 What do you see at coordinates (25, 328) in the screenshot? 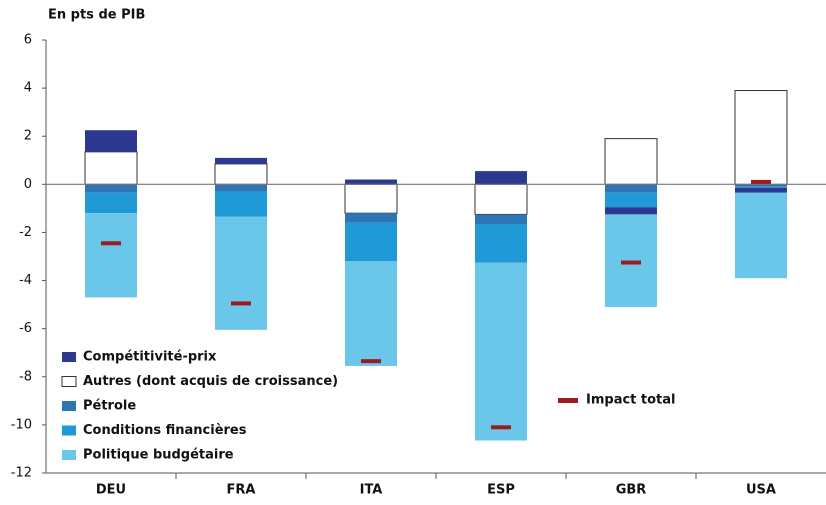
I see `y-tick-label: -6` at bounding box center [25, 328].